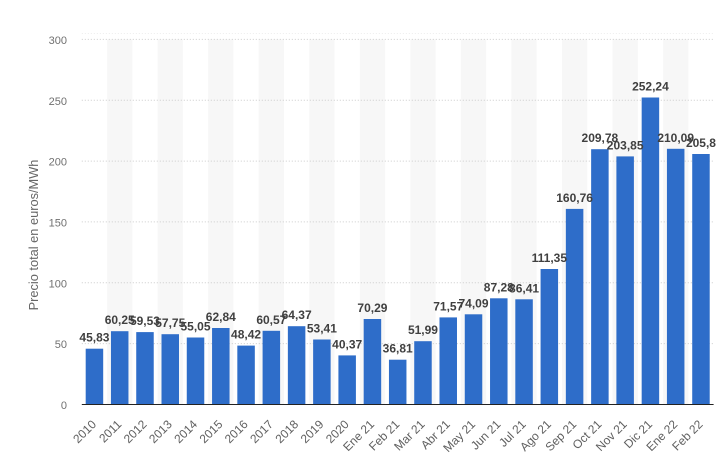 Image resolution: width=723 pixels, height=471 pixels. Describe the element at coordinates (58, 284) in the screenshot. I see `svg-text: 100` at that location.